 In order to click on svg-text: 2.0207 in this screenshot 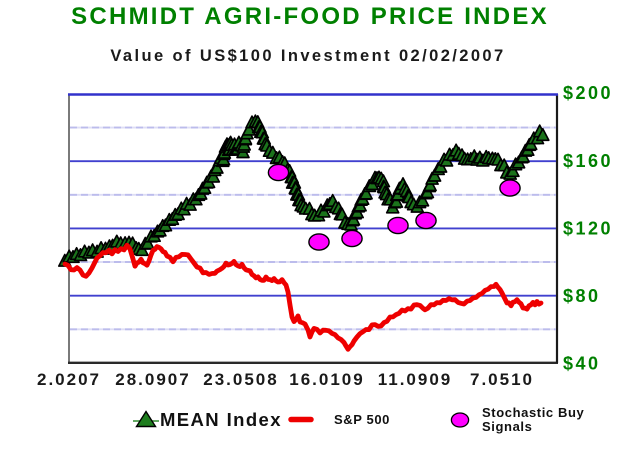, I will do `click(69, 379)`.